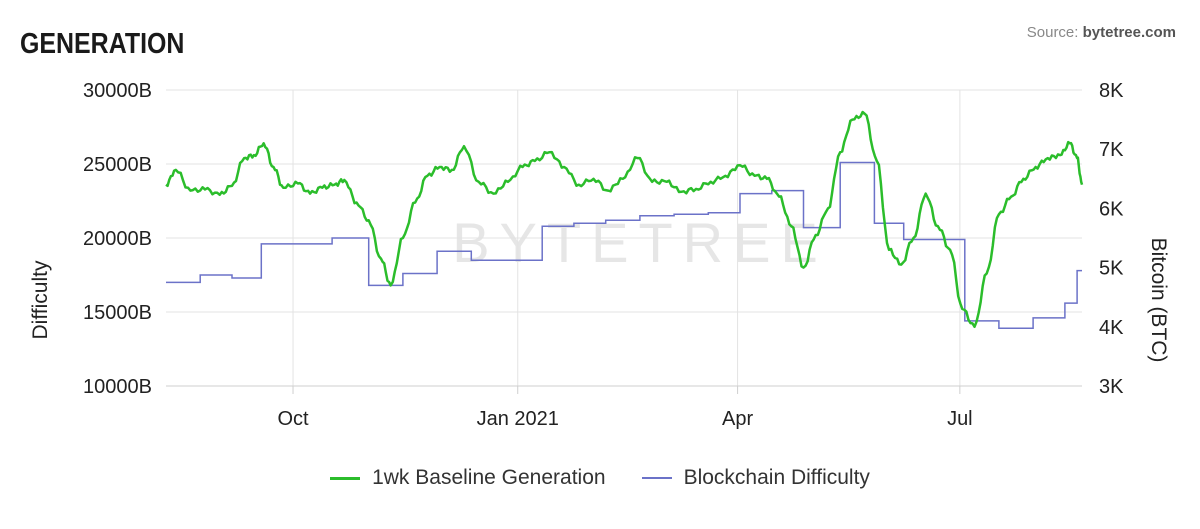 The image size is (1200, 529). I want to click on x-axis-ticks: Oct Jan 2021 Apr Jul, so click(625, 408).